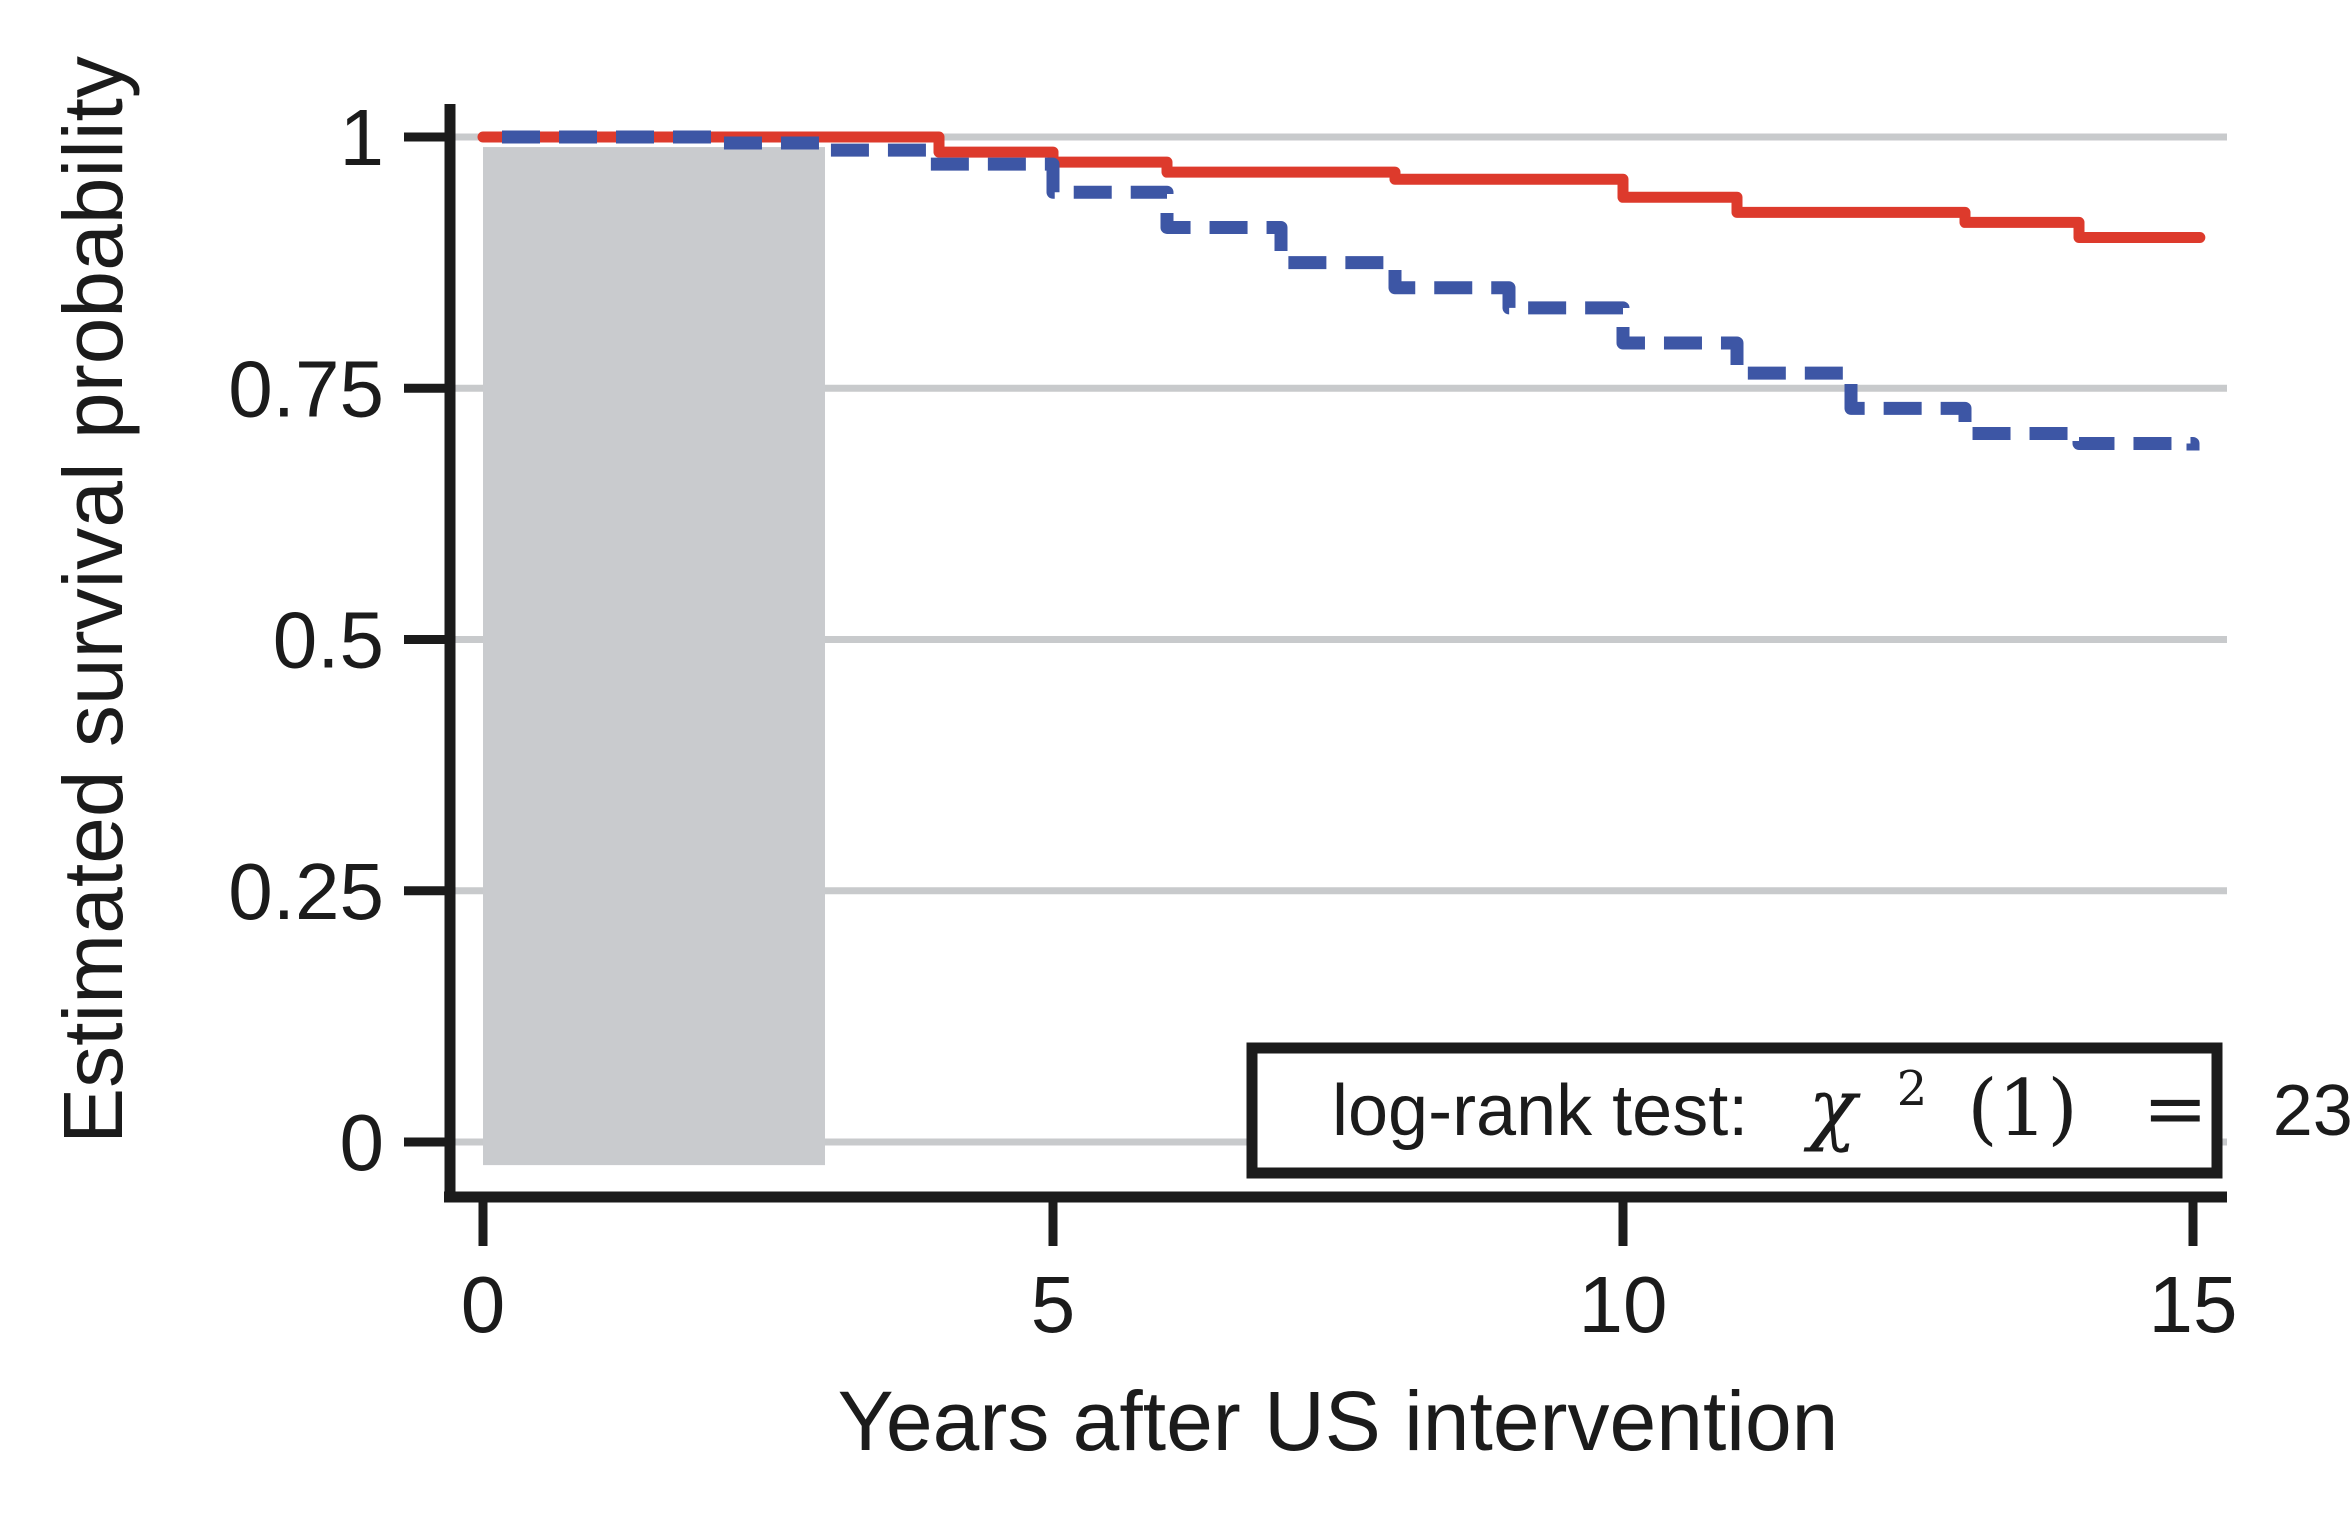  What do you see at coordinates (362, 1142) in the screenshot?
I see `y-tick-label-0: 0` at bounding box center [362, 1142].